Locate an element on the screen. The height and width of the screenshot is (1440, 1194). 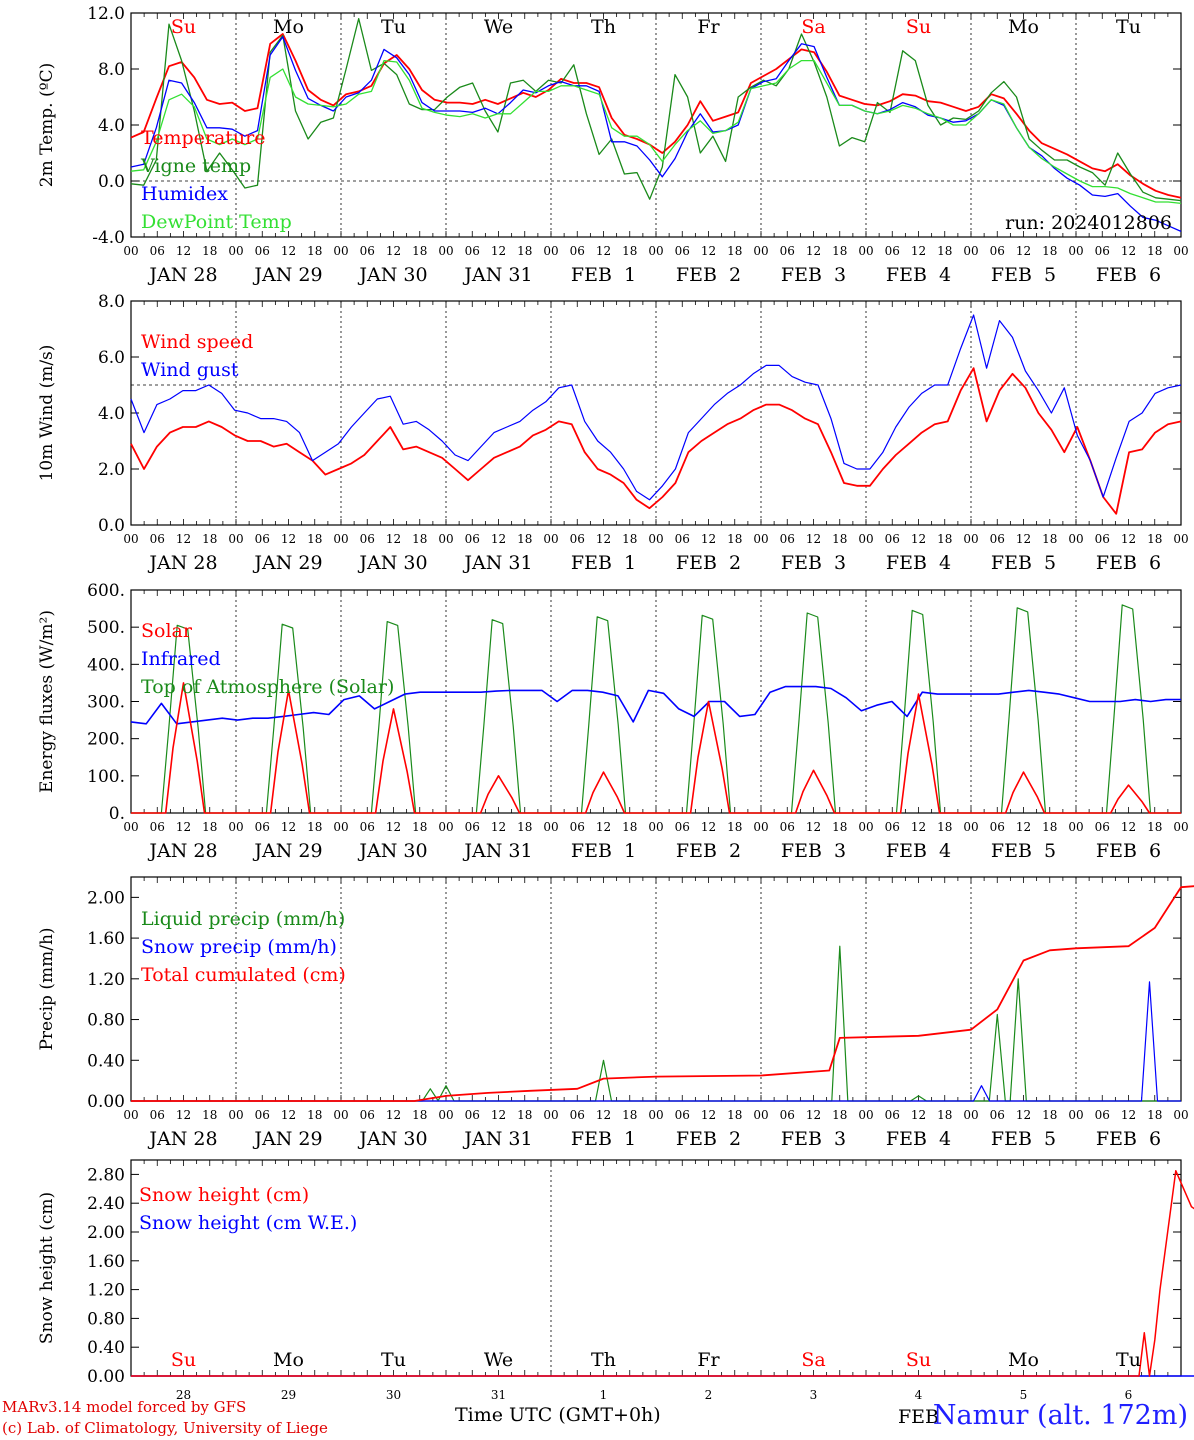
month-label: FEB is located at coordinates (918, 1417).